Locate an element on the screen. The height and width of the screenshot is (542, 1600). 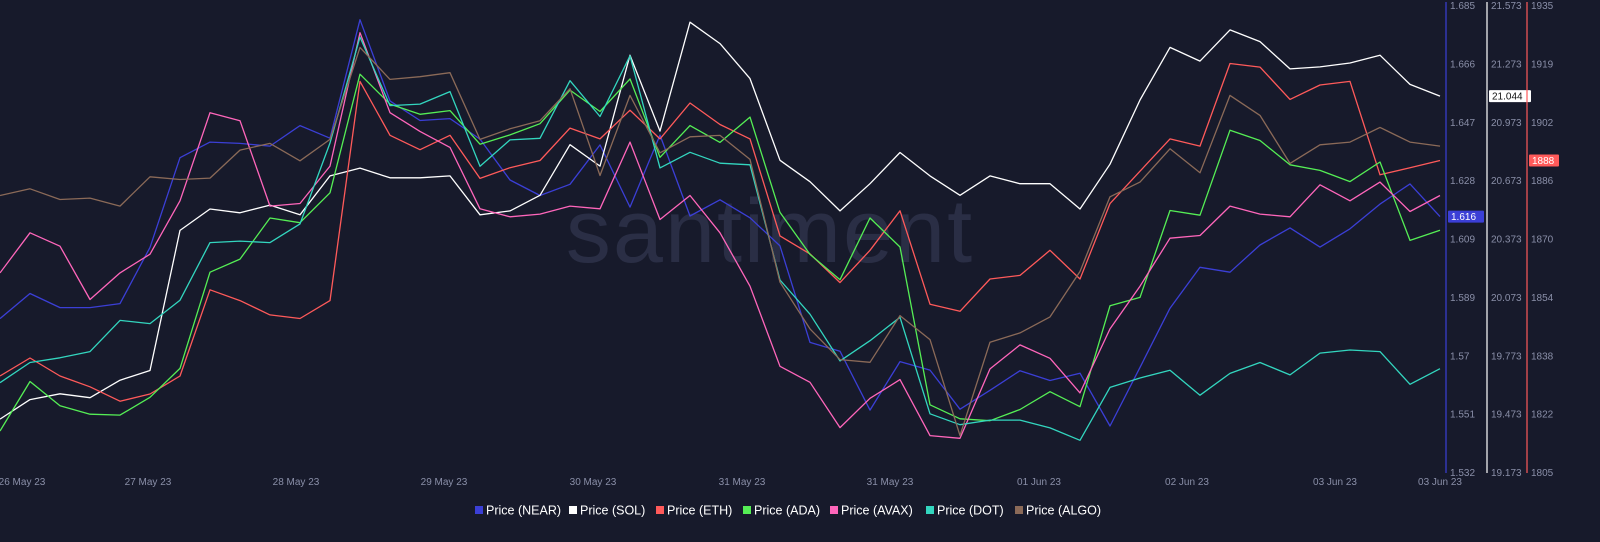
legend-label: Price (AVAX) is located at coordinates (877, 511).